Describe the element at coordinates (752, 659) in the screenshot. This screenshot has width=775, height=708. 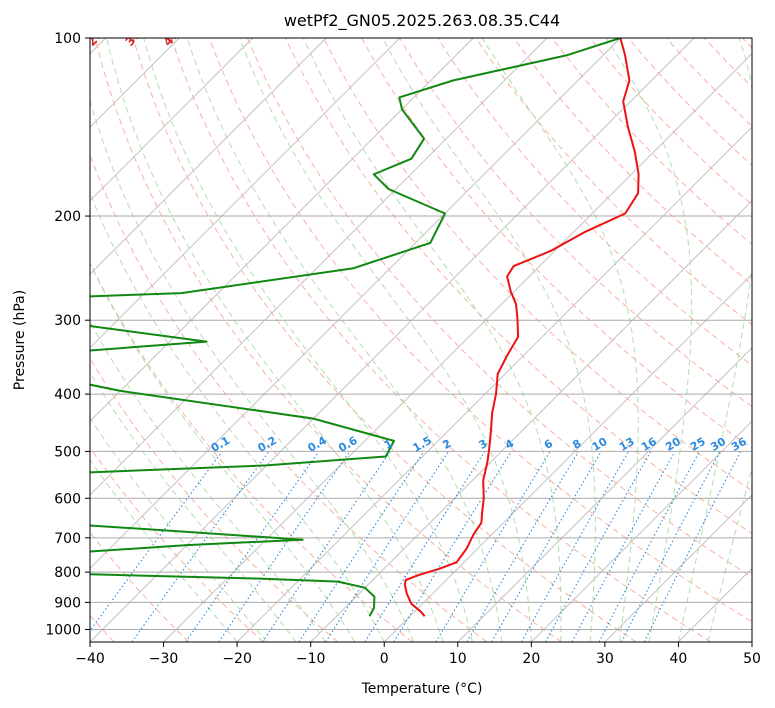
I see `x-tick-label: 50` at that location.